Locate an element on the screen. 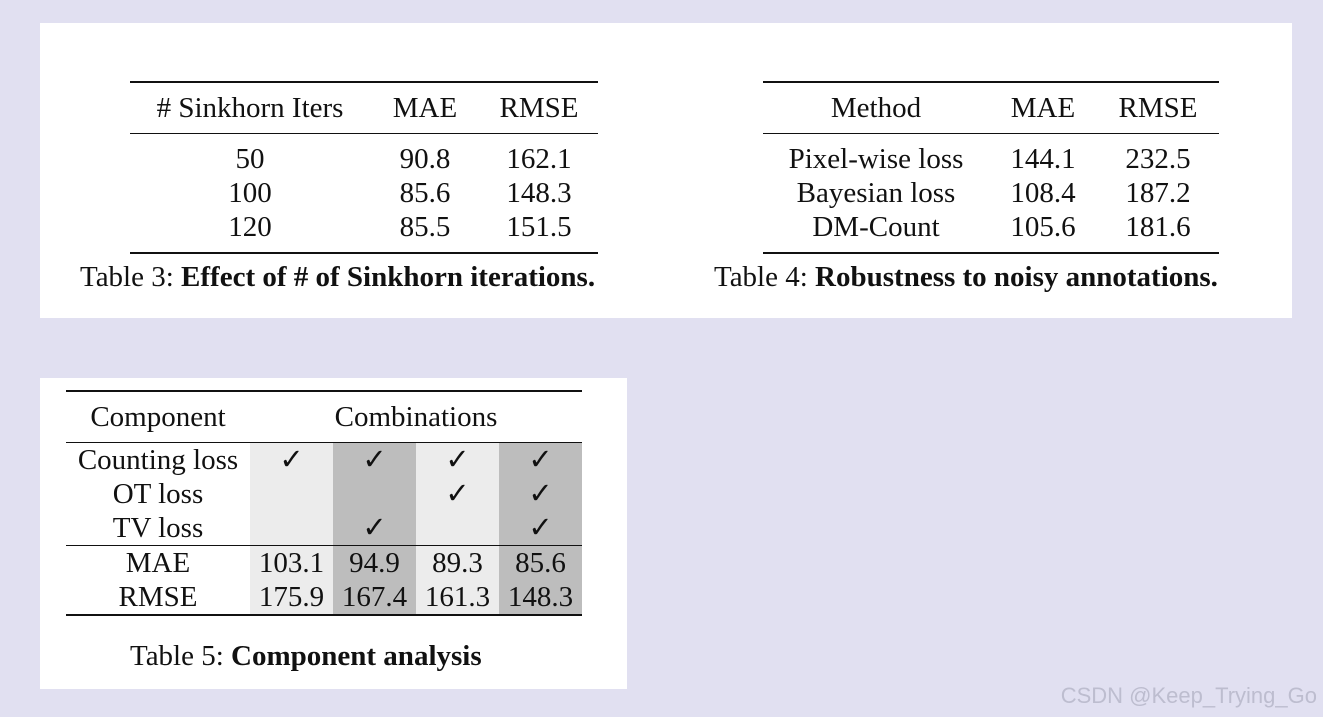 The width and height of the screenshot is (1323, 717). table-header-row: Component Combinations is located at coordinates (324, 417).